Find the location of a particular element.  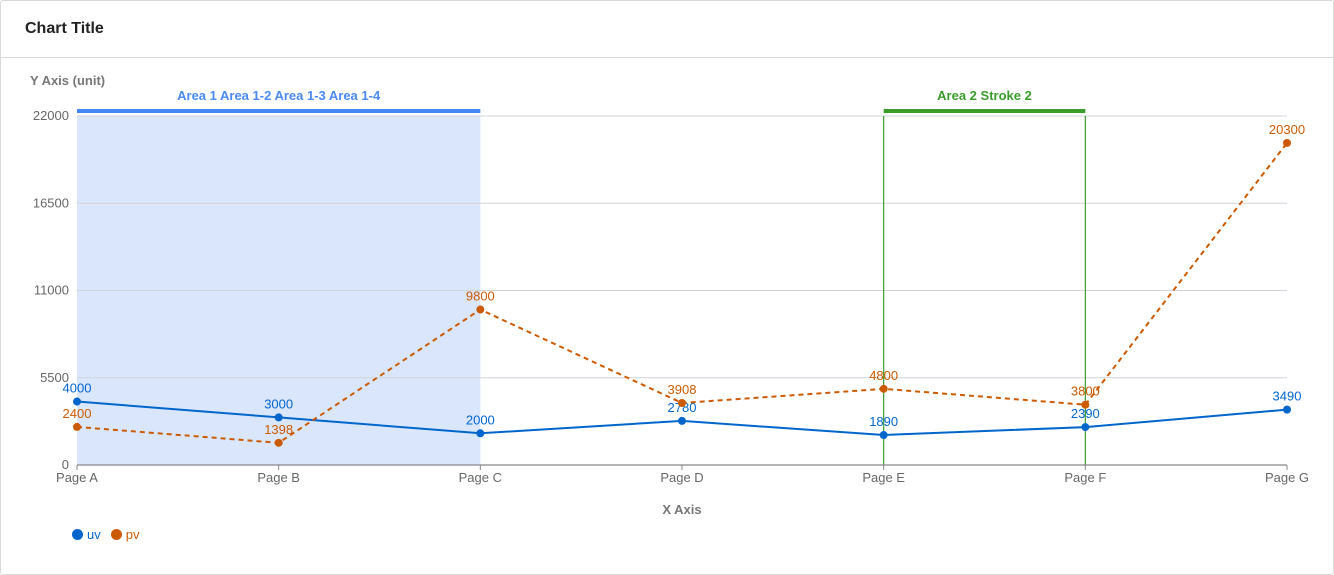

legend-marker-uv is located at coordinates (77, 534).